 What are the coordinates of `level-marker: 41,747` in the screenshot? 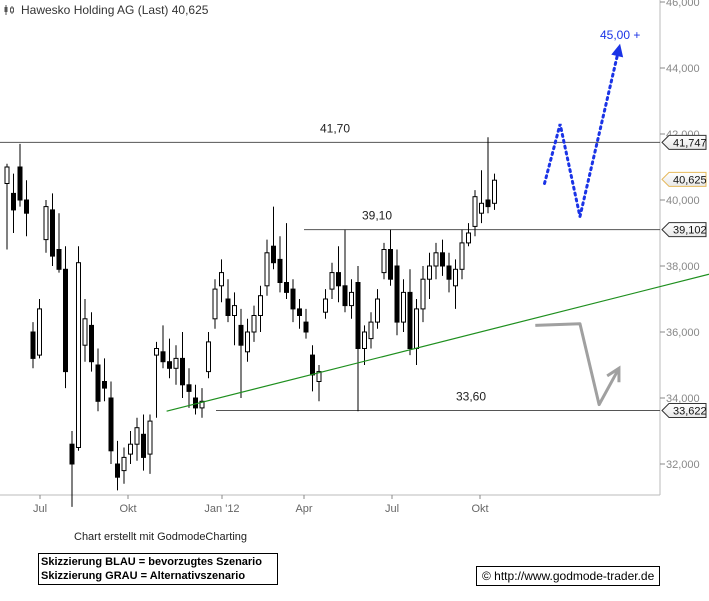 It's located at (684, 142).